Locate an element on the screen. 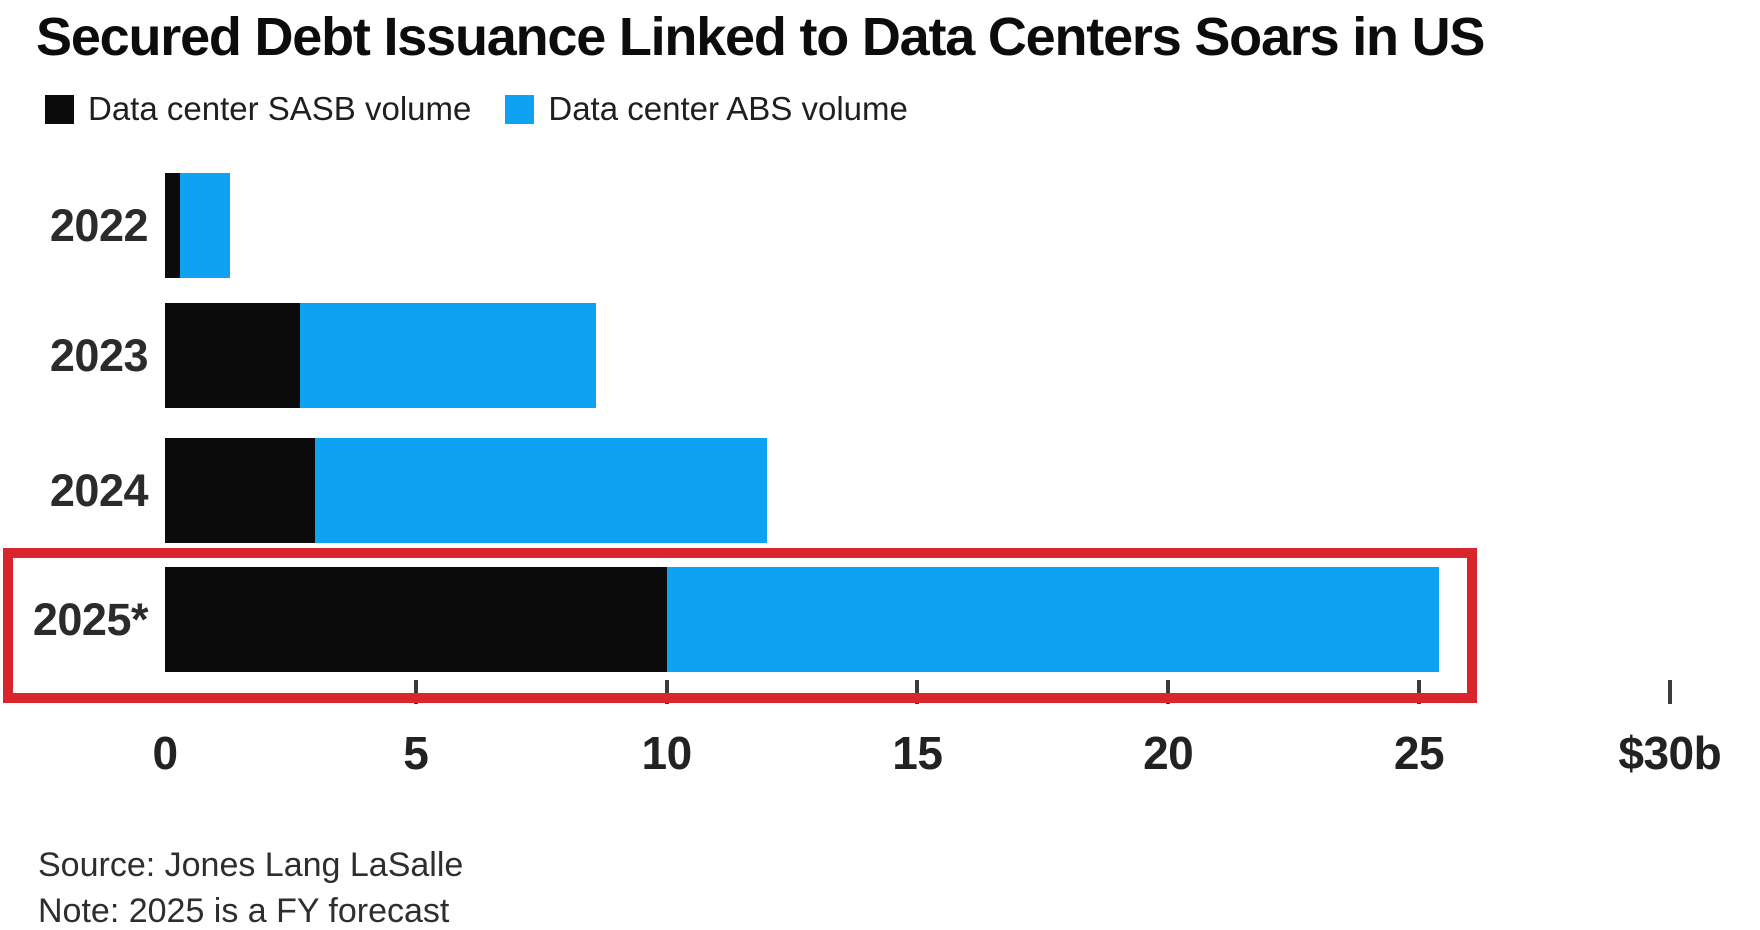 The height and width of the screenshot is (930, 1760). category-label: 2022 is located at coordinates (99, 225).